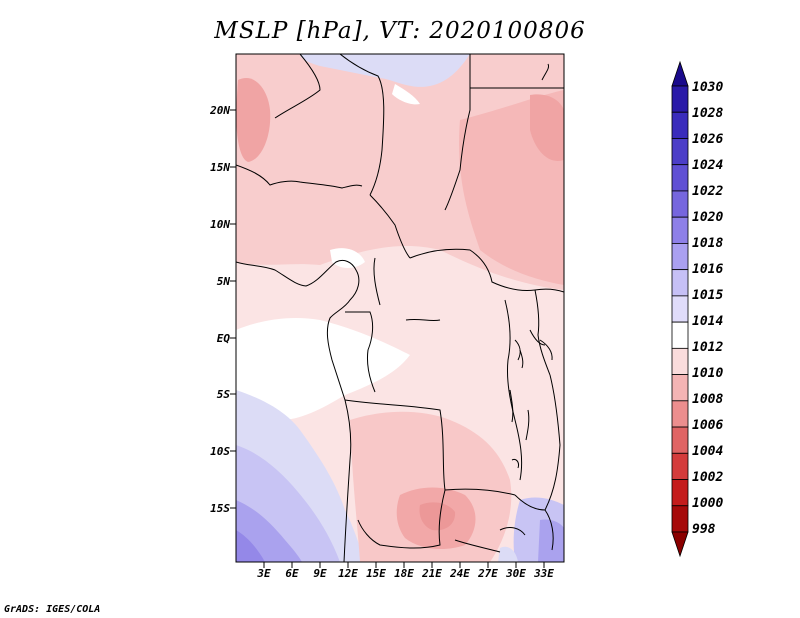  Describe the element at coordinates (233, 309) in the screenshot. I see `lat-ticks` at that location.